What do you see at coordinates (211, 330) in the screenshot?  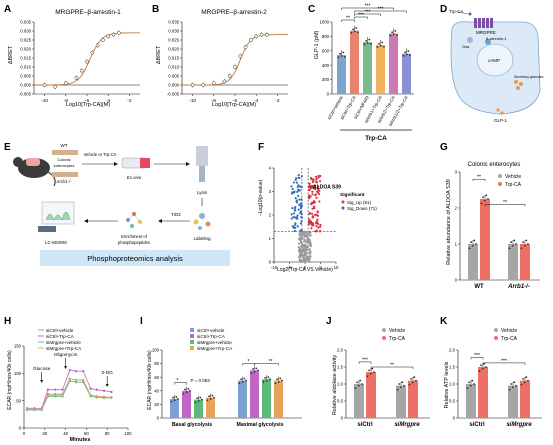 I see `legend-label: siCtrl+vehicle` at bounding box center [211, 330].